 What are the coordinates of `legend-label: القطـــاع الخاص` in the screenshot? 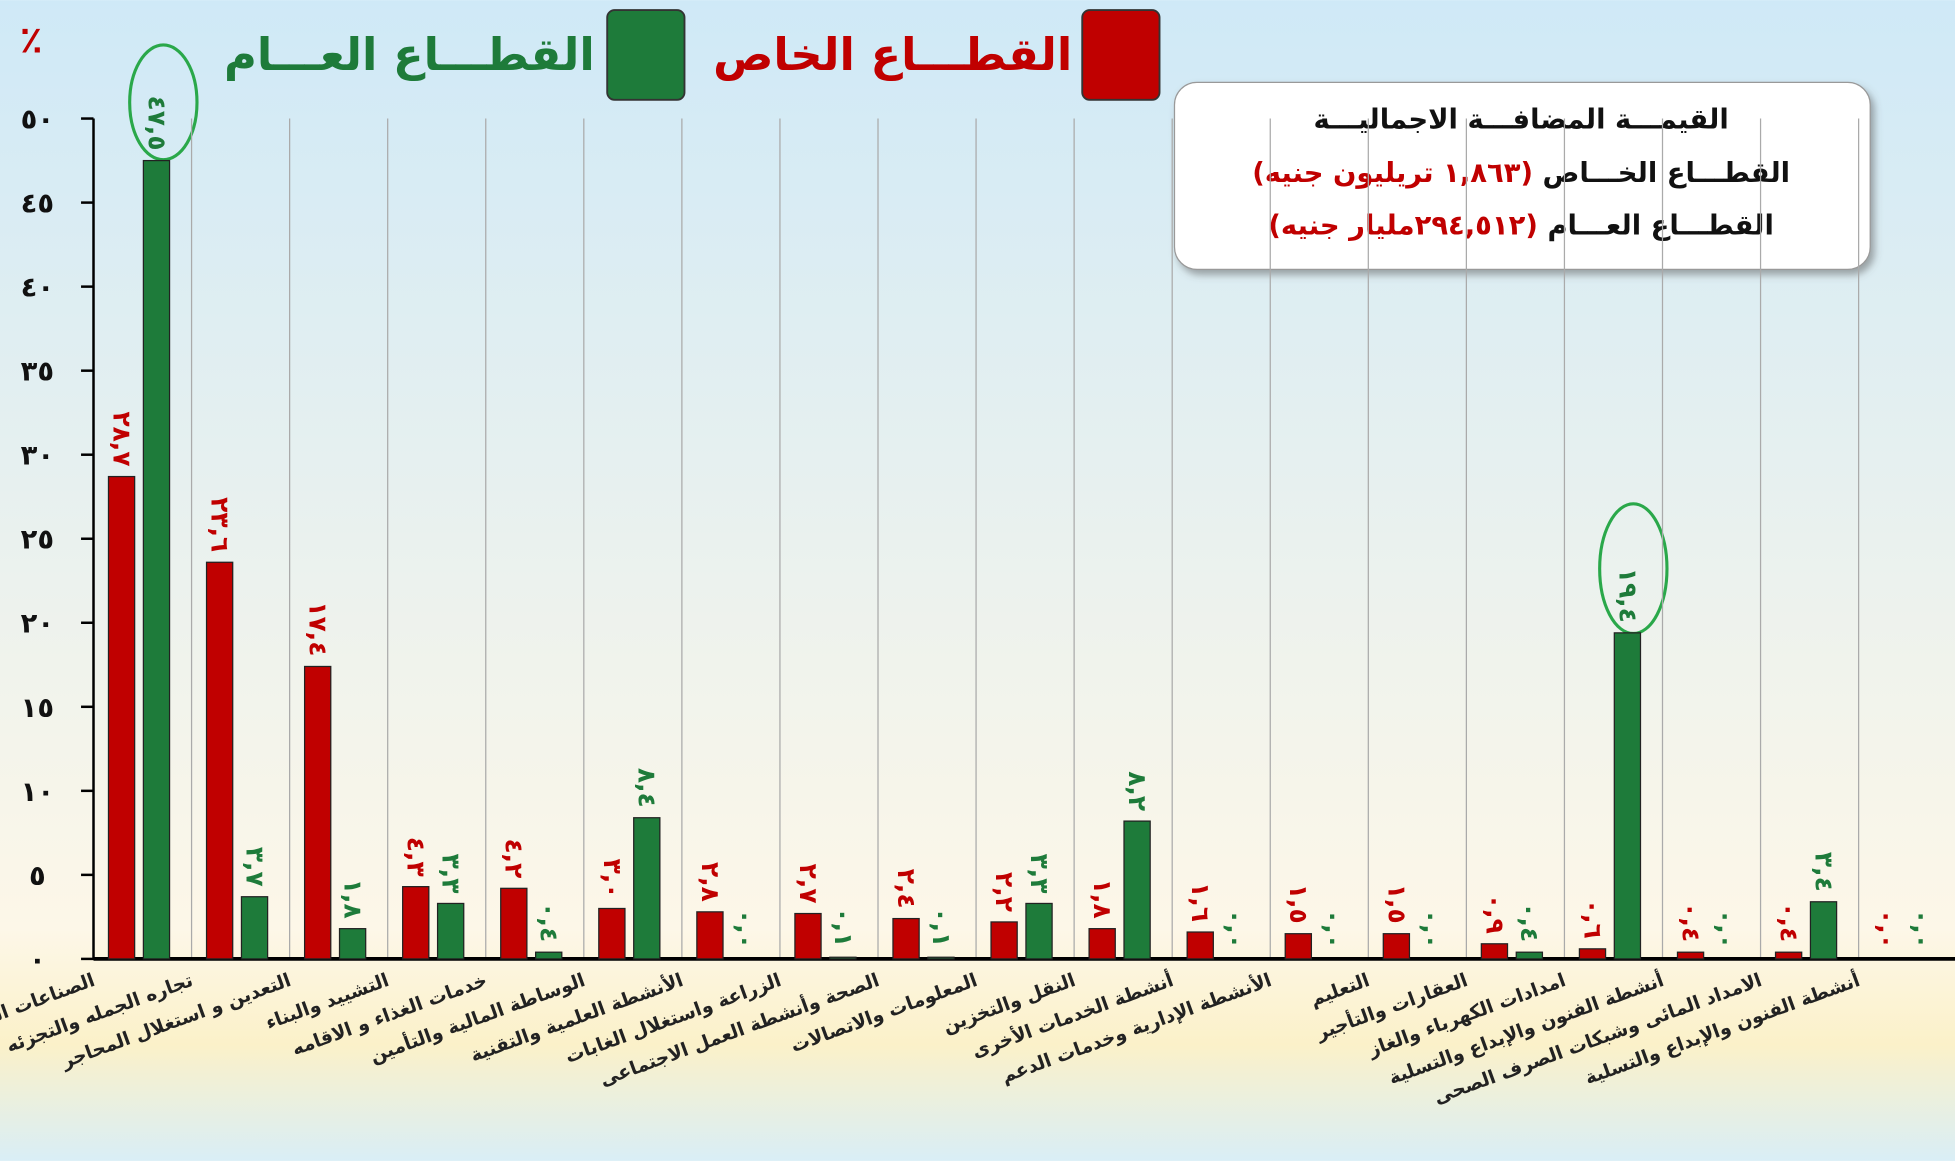 It's located at (892, 54).